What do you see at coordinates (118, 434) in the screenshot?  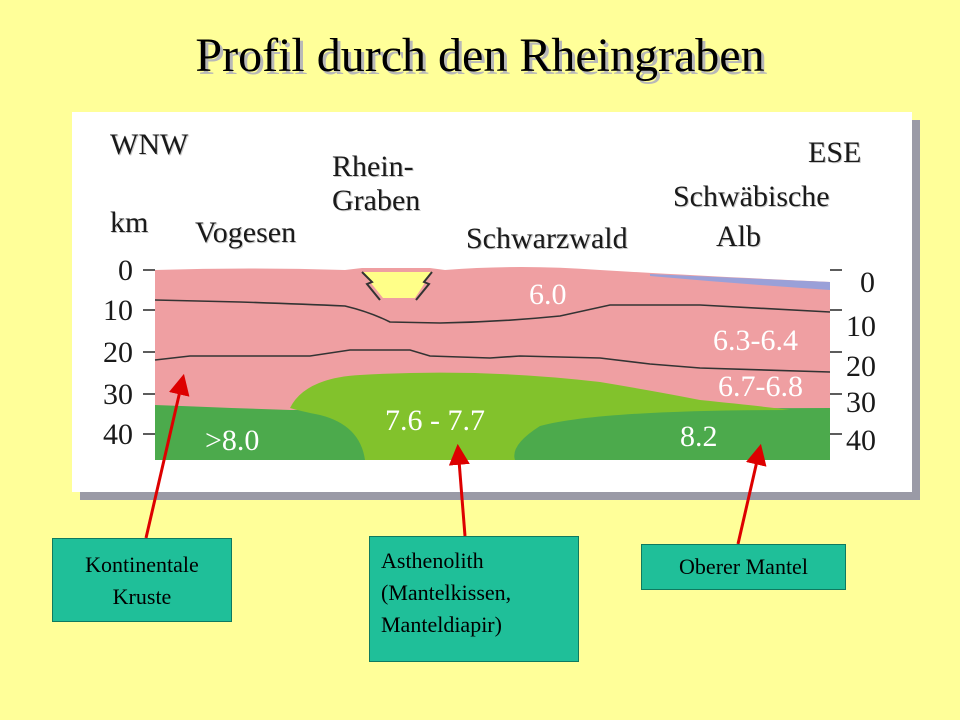 I see `tick-left-40: 40` at bounding box center [118, 434].